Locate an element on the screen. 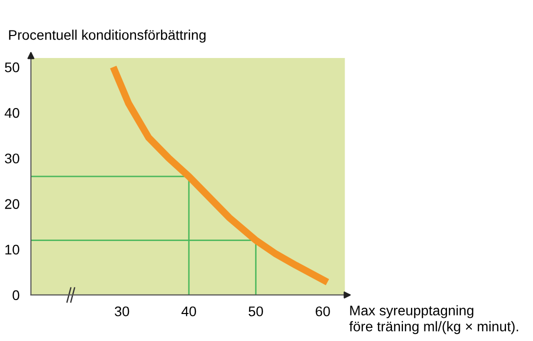  x-tick-label: 40 is located at coordinates (188, 311).